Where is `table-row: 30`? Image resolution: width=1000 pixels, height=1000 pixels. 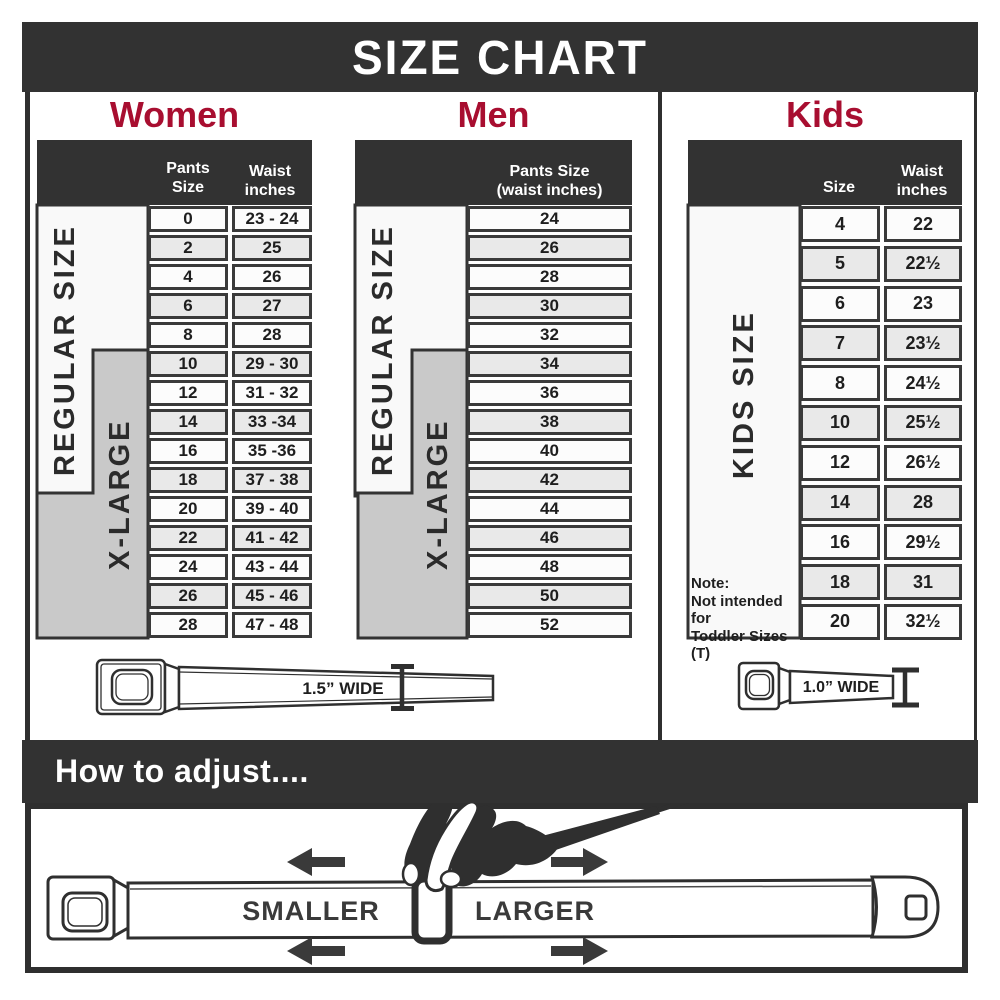 table-row: 30 is located at coordinates (549, 306).